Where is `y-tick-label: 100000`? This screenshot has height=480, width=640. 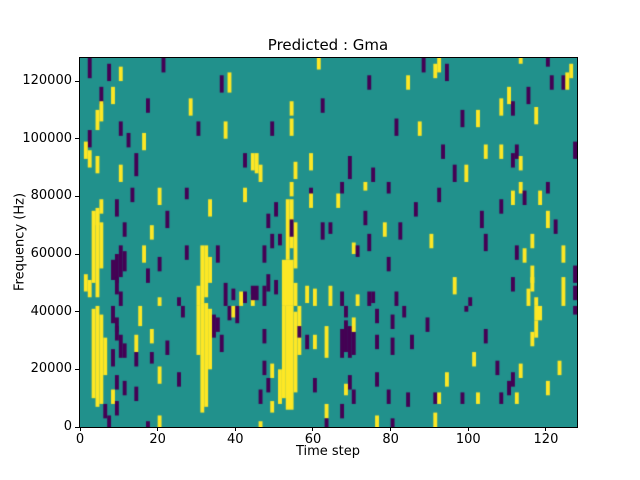
y-tick-label: 100000 is located at coordinates (47, 138).